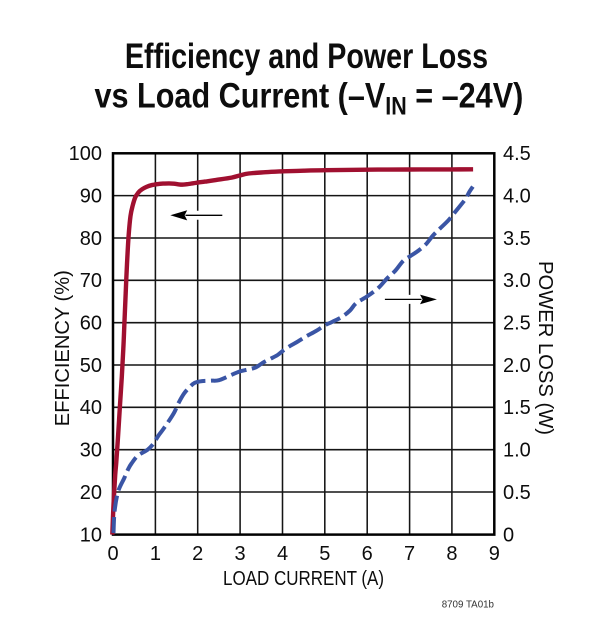  I want to click on svg-text: 4.5, so click(517, 154).